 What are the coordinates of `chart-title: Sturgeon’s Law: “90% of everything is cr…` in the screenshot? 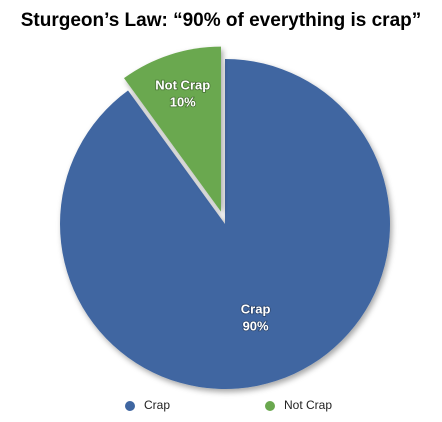 It's located at (221, 20).